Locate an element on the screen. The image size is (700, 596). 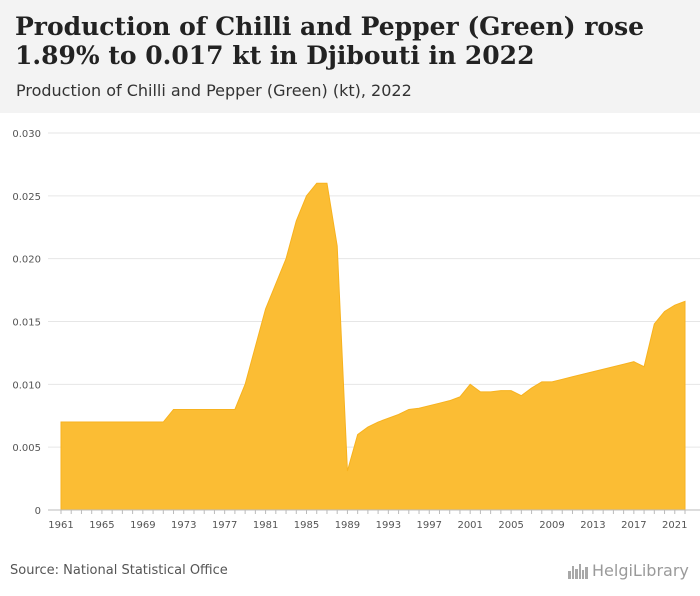
y-axis: 0 0.005 0.010 0.015 0.020 0.025 0.030 is located at coordinates (26, 323).